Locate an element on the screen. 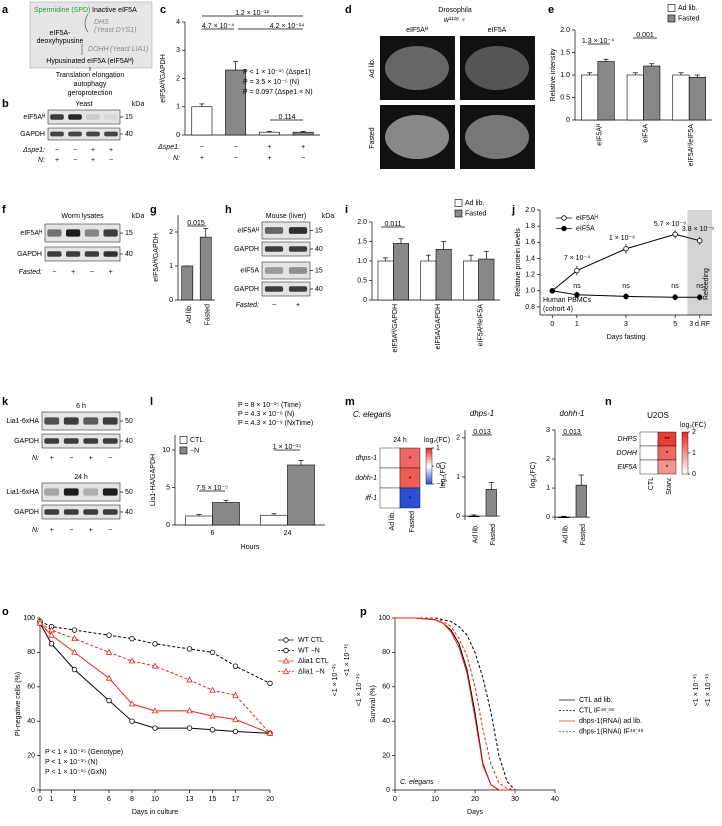  label: eIF5A- is located at coordinates (60, 33).